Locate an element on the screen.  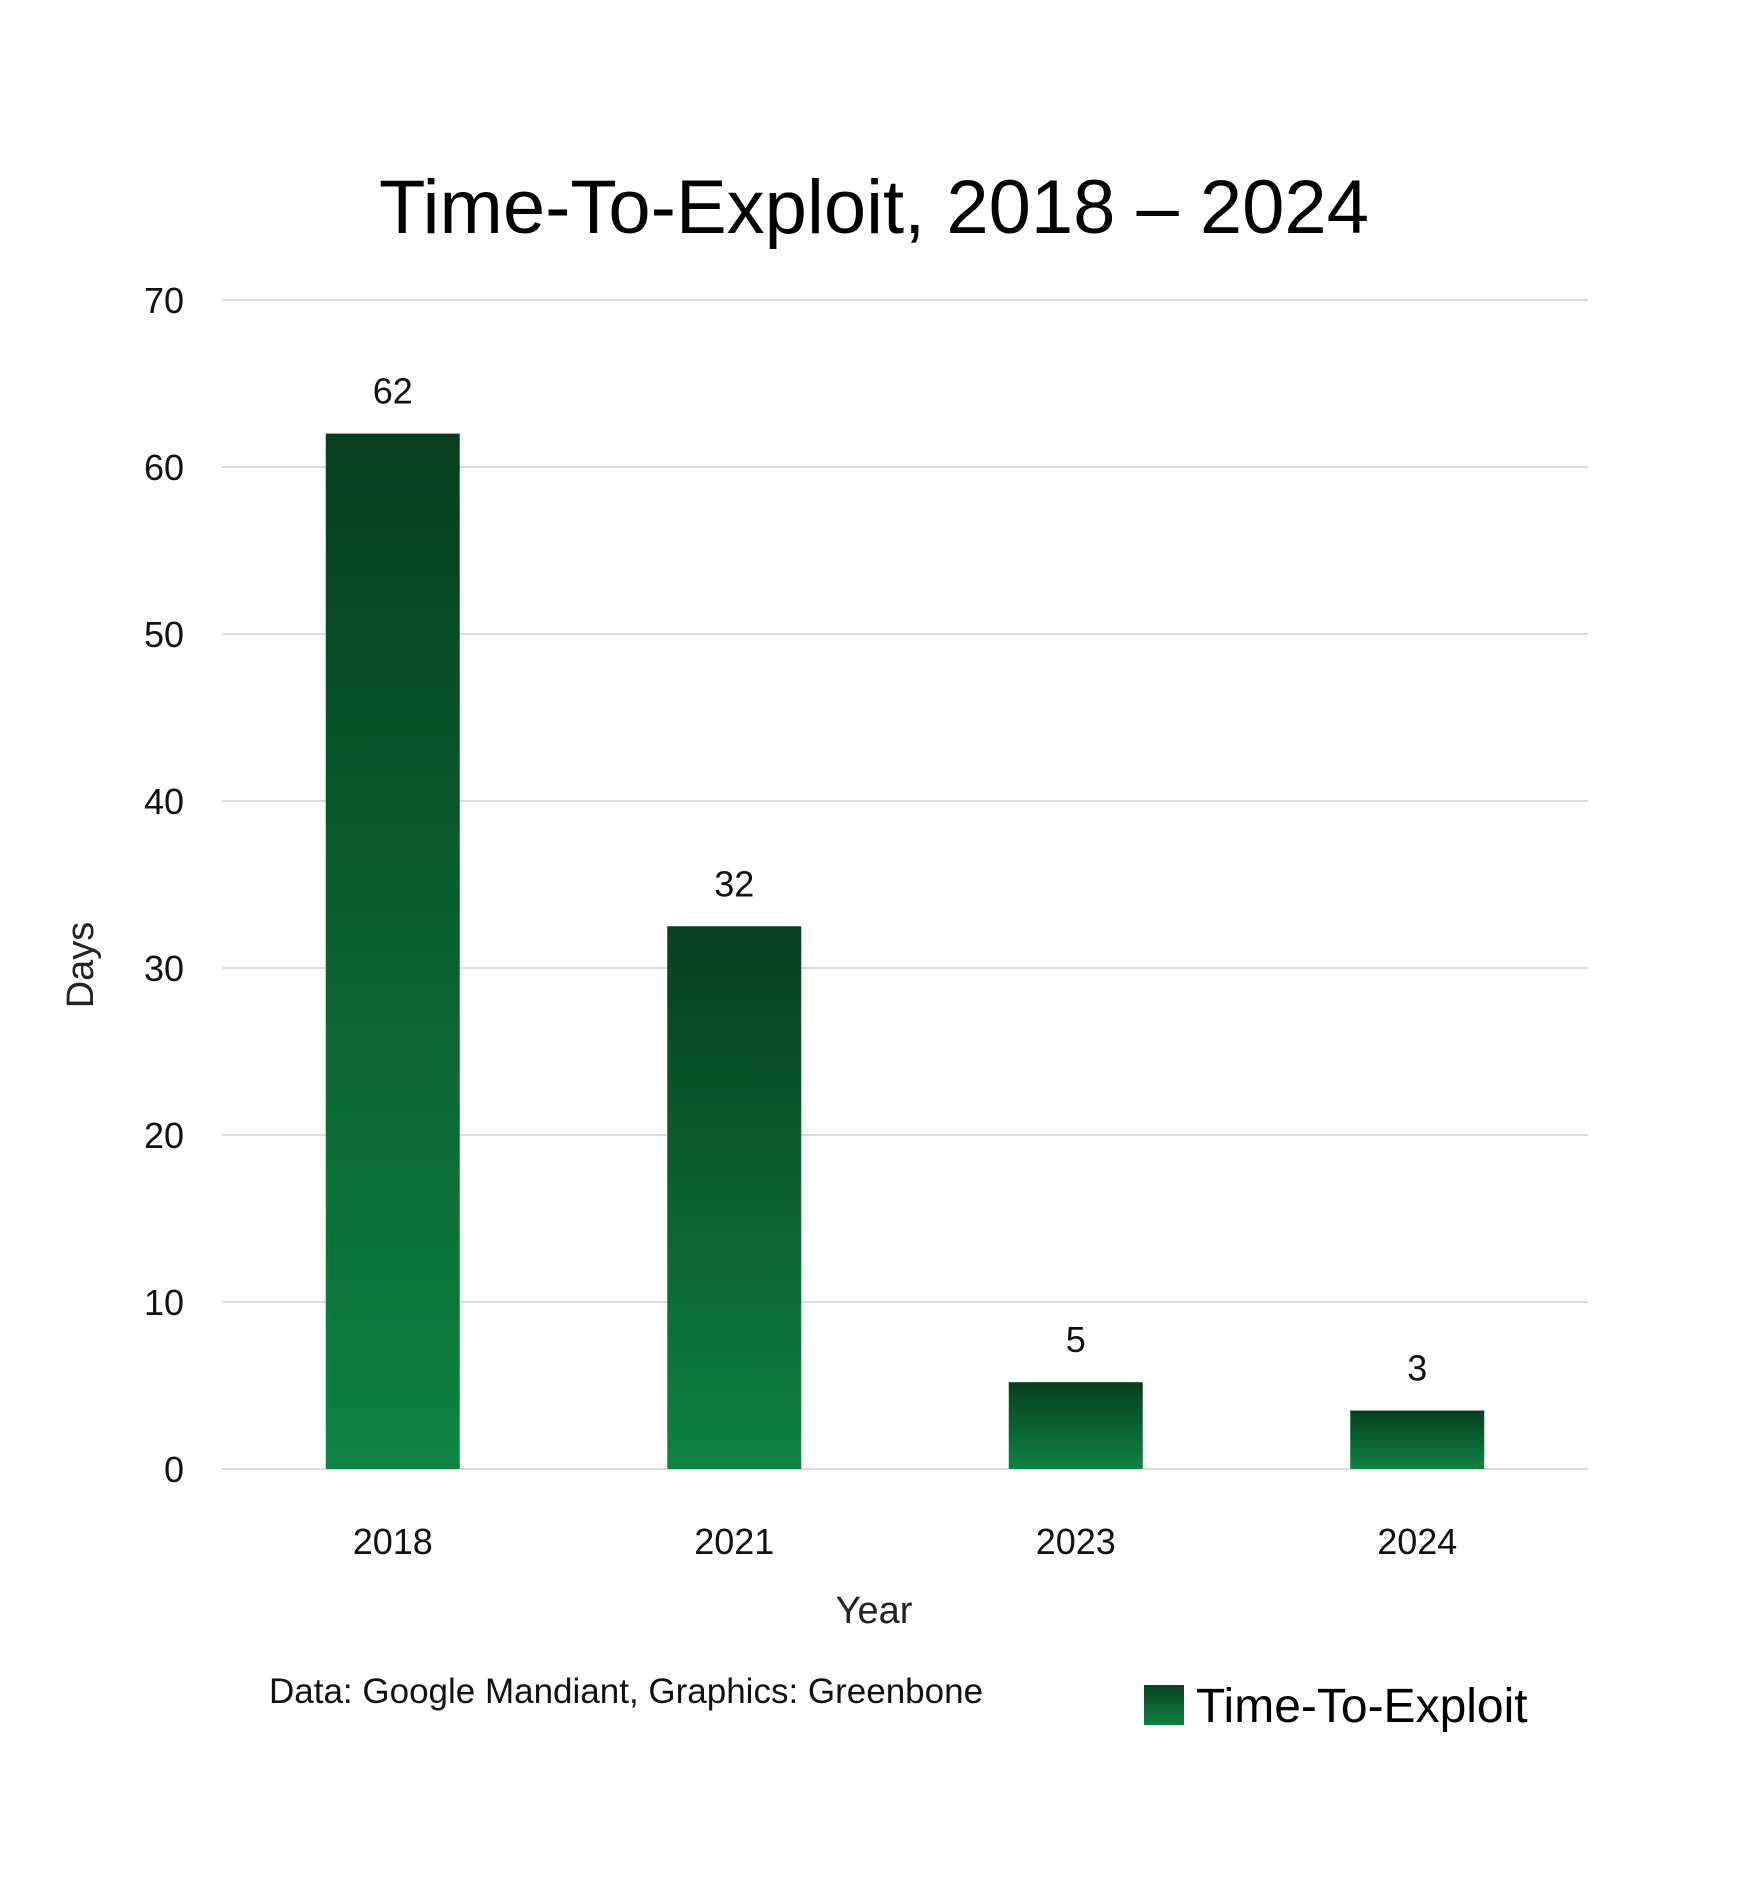
y-tick-label-0: 0 is located at coordinates (174, 1469).